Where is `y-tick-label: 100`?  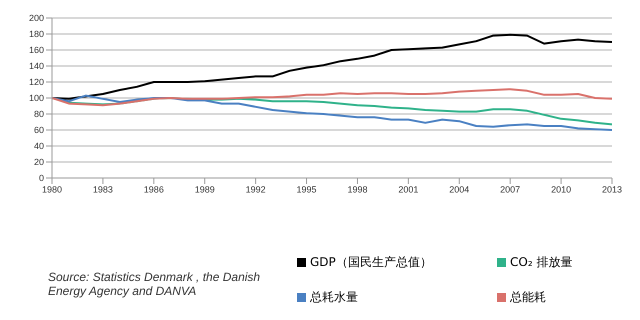 y-tick-label: 100 is located at coordinates (36, 98).